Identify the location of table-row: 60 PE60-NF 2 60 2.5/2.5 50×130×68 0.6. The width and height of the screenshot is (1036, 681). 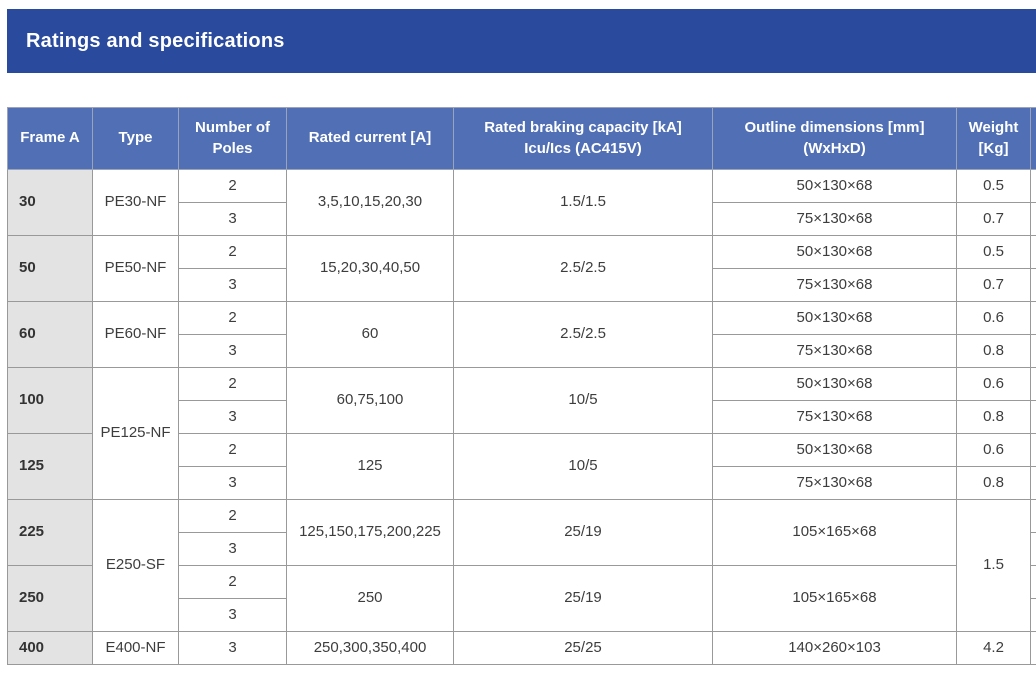
(521, 334).